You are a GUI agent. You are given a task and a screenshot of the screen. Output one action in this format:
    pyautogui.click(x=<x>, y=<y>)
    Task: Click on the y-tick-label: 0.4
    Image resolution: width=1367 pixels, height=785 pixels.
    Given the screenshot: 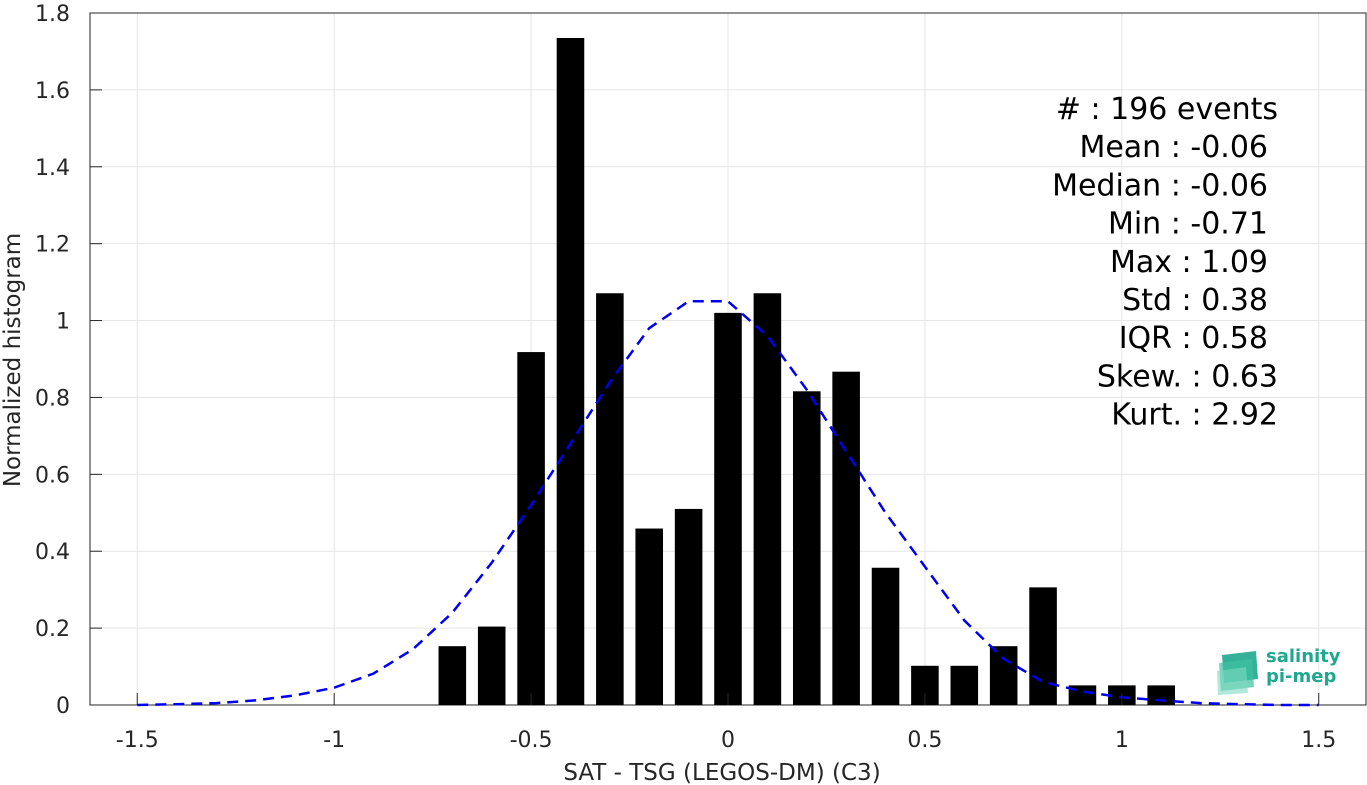 What is the action you would take?
    pyautogui.click(x=52, y=552)
    